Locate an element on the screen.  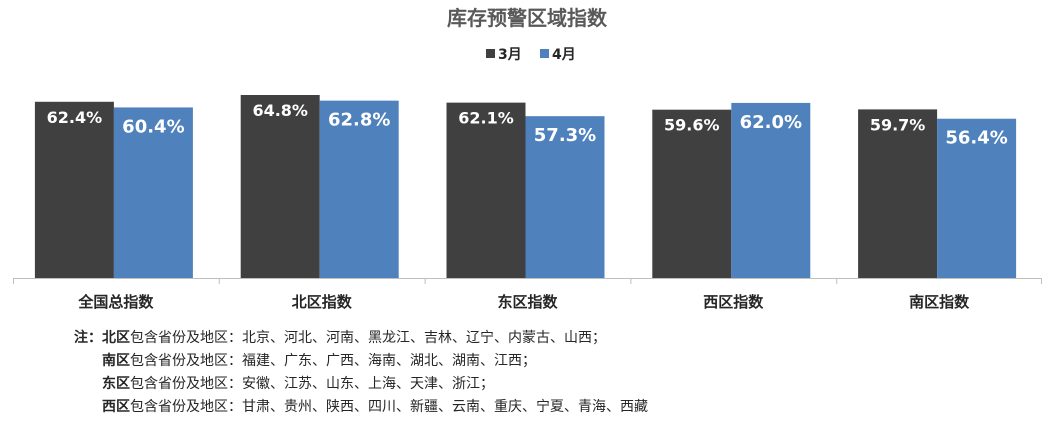
legend-label-april: 4月 is located at coordinates (564, 55).